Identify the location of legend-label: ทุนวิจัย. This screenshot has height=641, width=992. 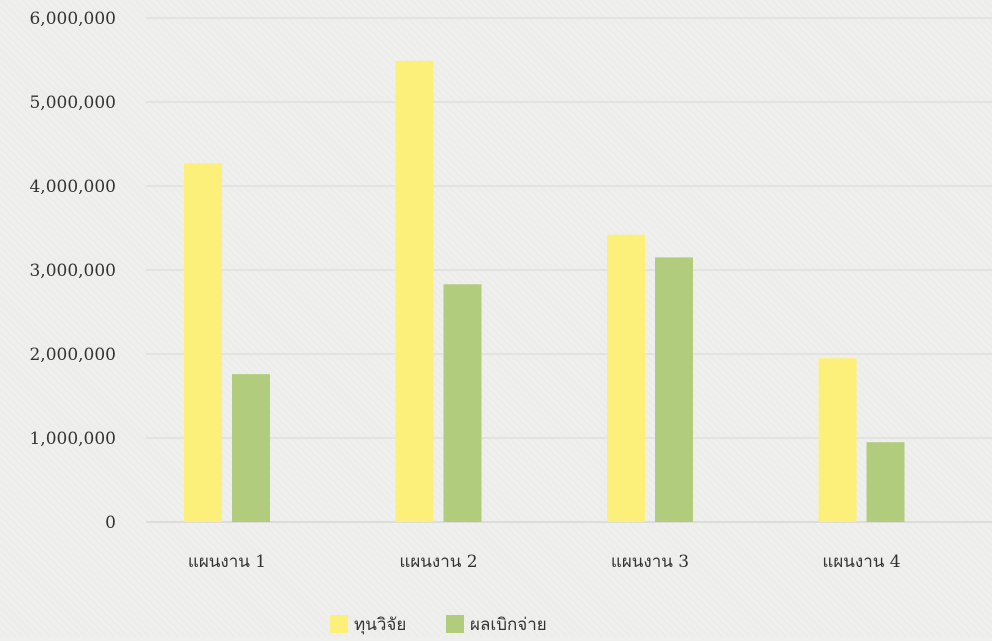
(380, 625).